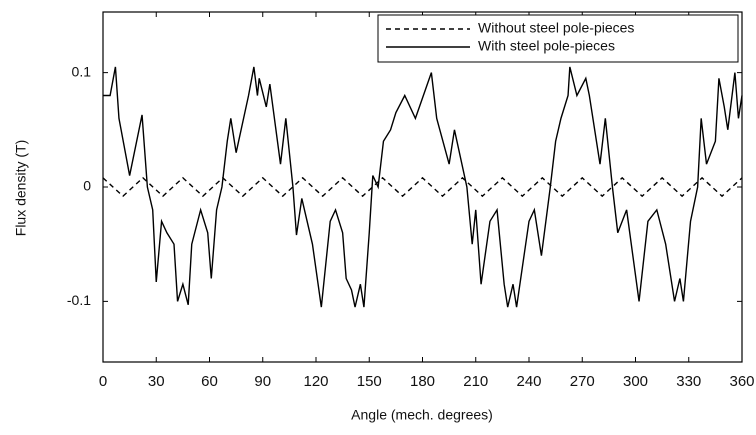 This screenshot has height=435, width=756. Describe the element at coordinates (156, 381) in the screenshot. I see `x-tick-label: 30` at that location.